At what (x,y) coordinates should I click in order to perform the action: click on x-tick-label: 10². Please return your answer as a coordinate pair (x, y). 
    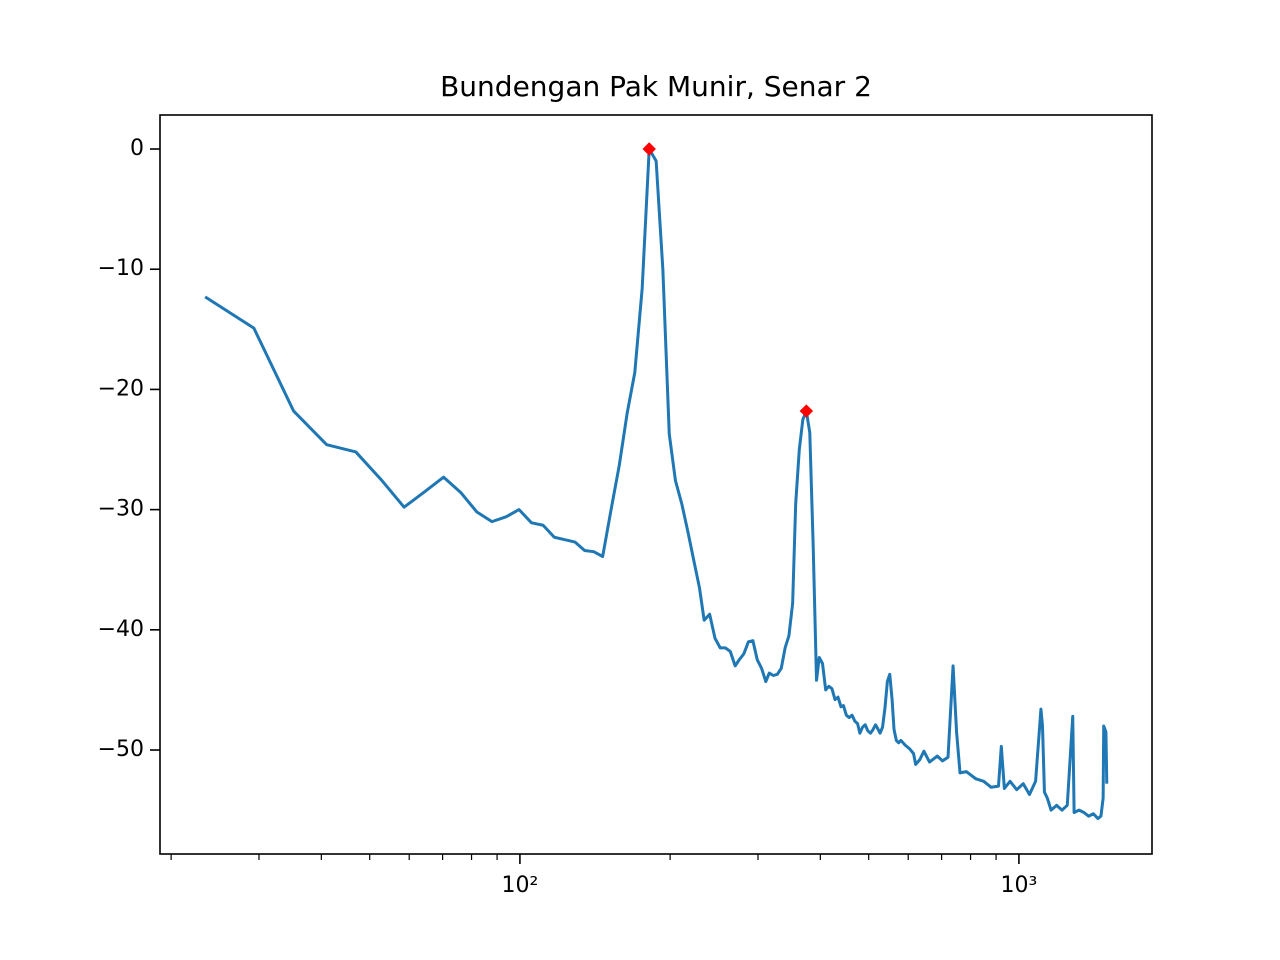
    Looking at the image, I should click on (519, 885).